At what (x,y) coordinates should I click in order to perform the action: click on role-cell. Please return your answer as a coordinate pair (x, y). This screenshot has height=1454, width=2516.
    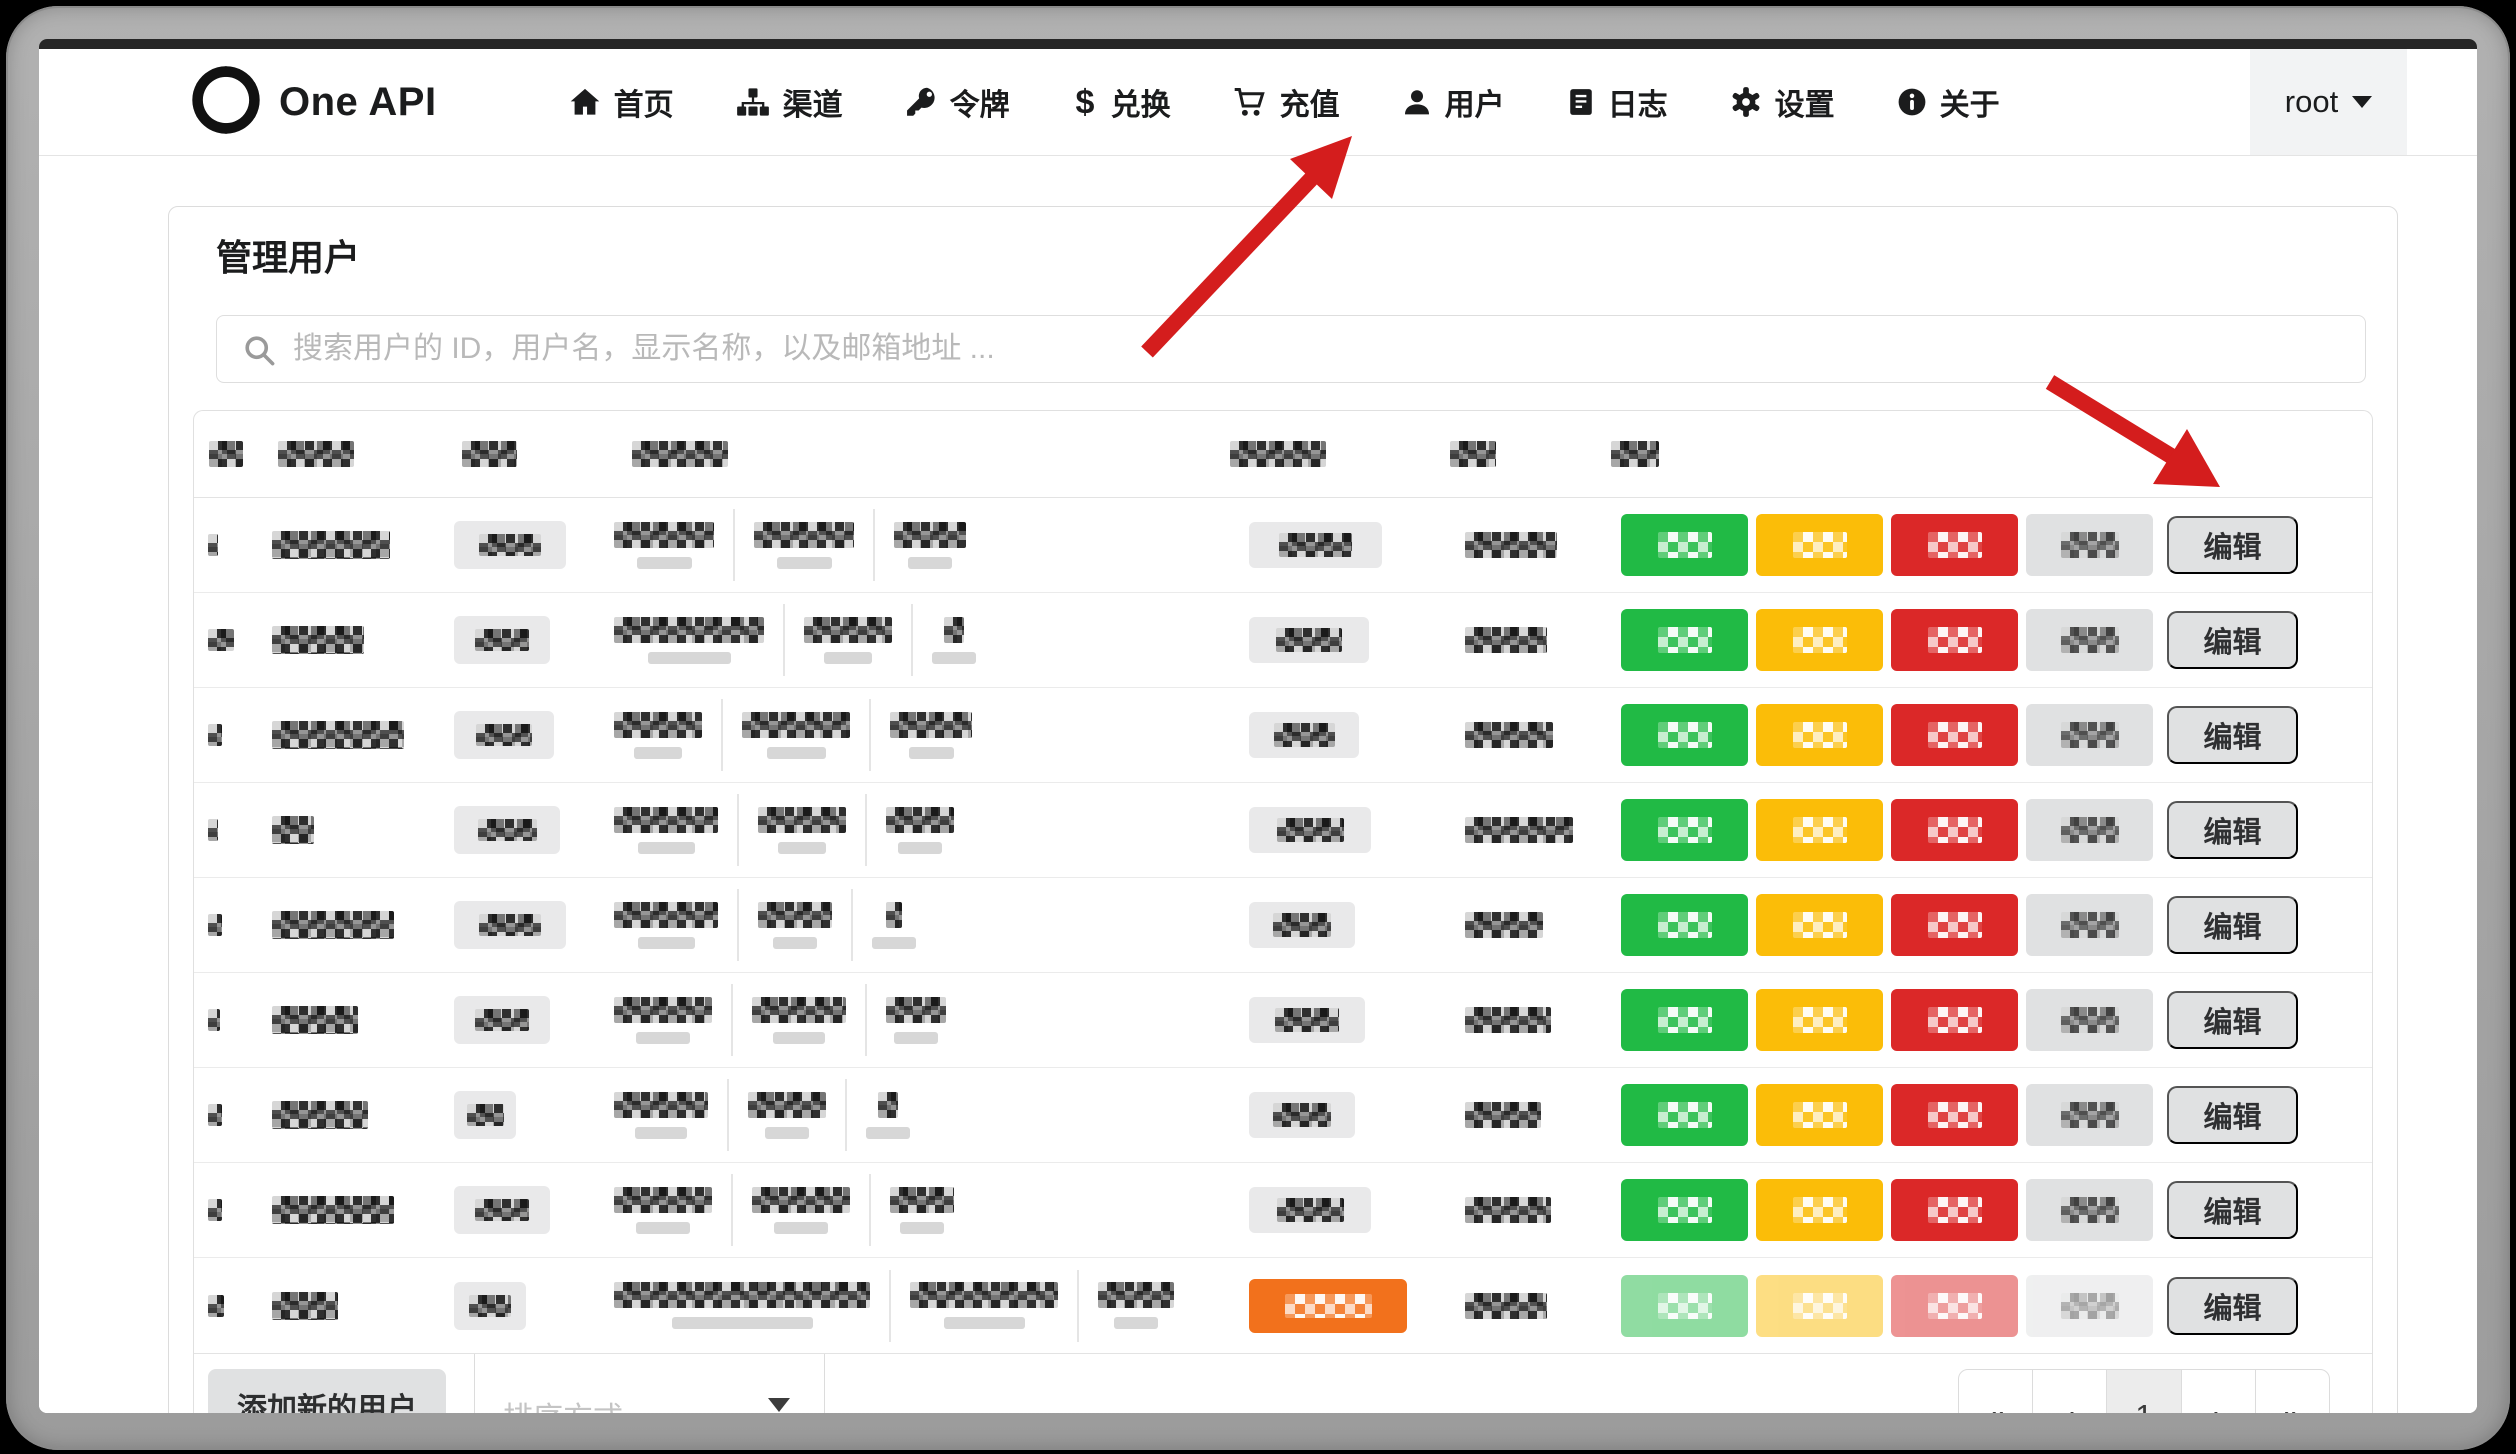
    Looking at the image, I should click on (1349, 1305).